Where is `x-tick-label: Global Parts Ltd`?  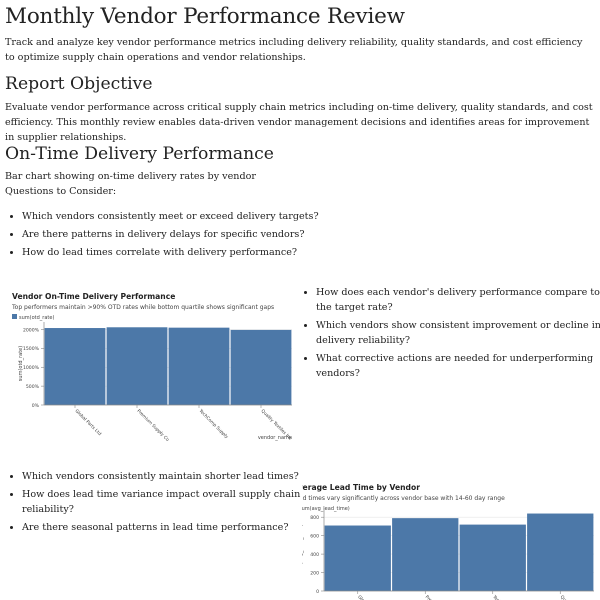 x-tick-label: Global Parts Ltd is located at coordinates (88, 422).